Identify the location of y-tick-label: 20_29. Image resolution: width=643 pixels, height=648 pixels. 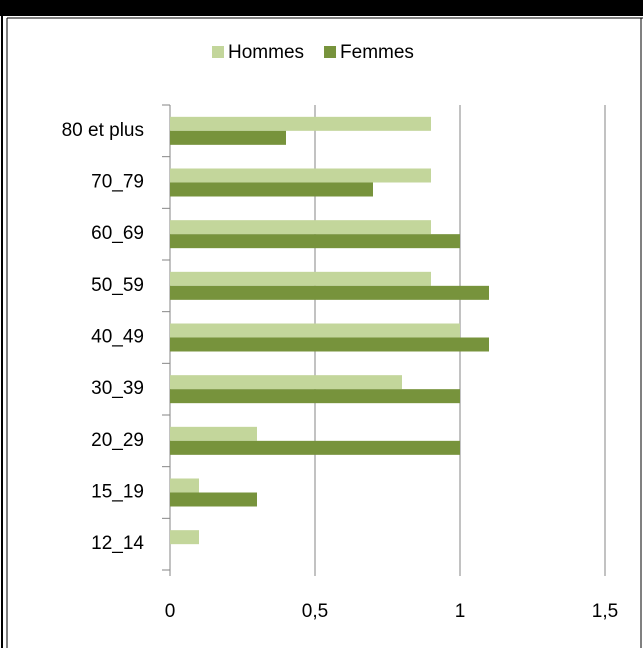
(117, 440).